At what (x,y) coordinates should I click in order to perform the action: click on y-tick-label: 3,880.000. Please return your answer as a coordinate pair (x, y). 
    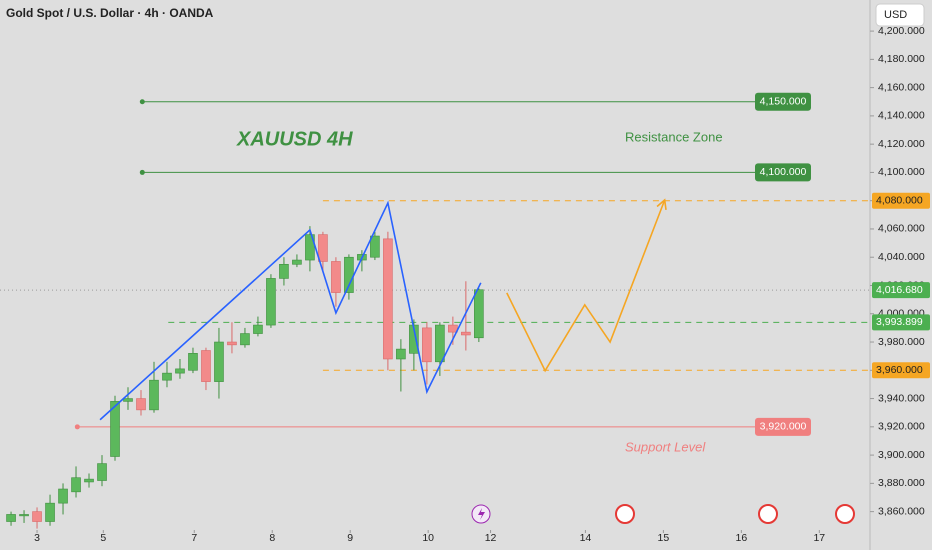
    Looking at the image, I should click on (901, 483).